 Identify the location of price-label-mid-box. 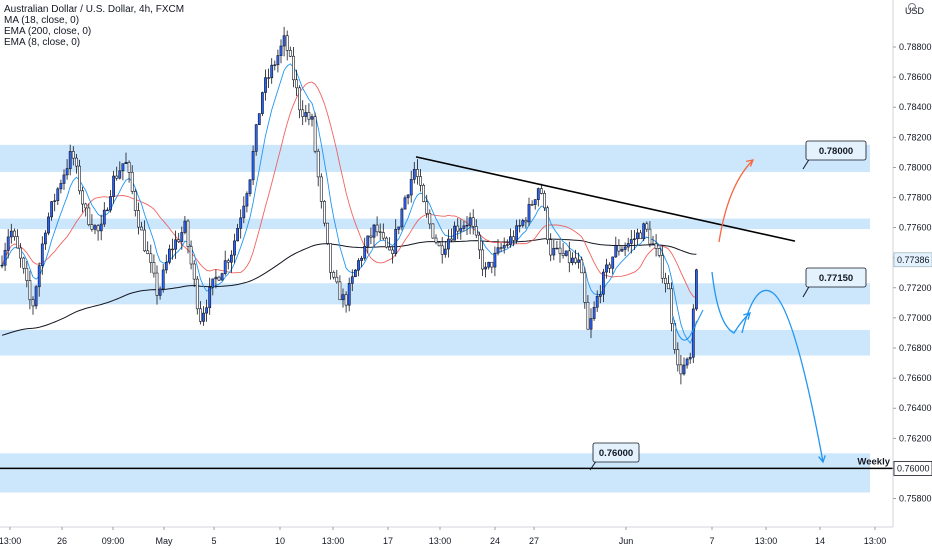
(836, 277).